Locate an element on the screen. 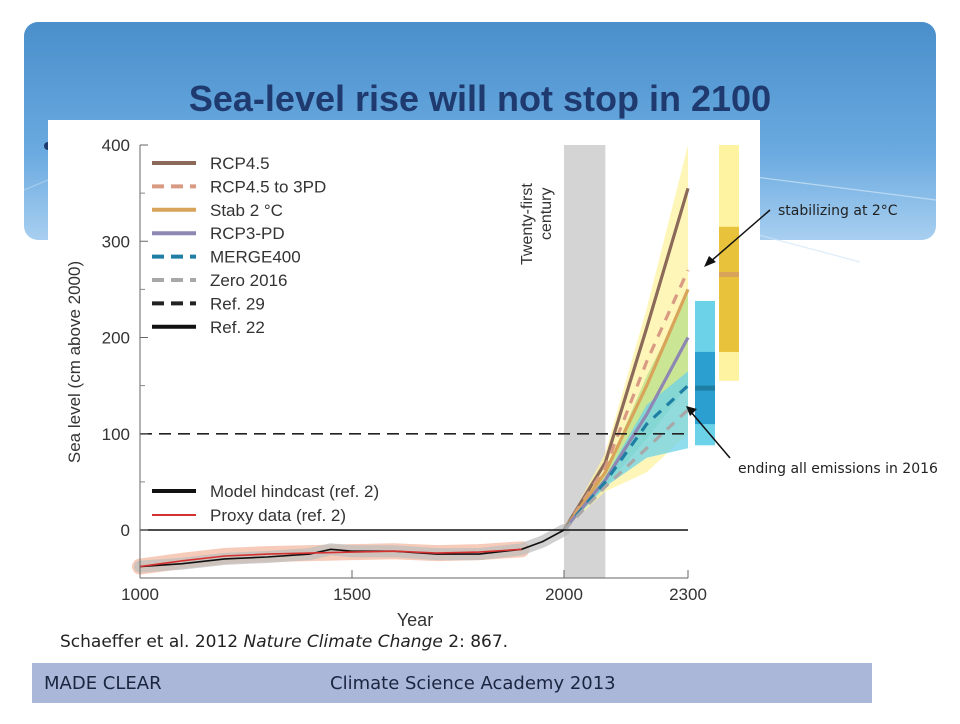  x-tick-label: 1500 is located at coordinates (352, 594).